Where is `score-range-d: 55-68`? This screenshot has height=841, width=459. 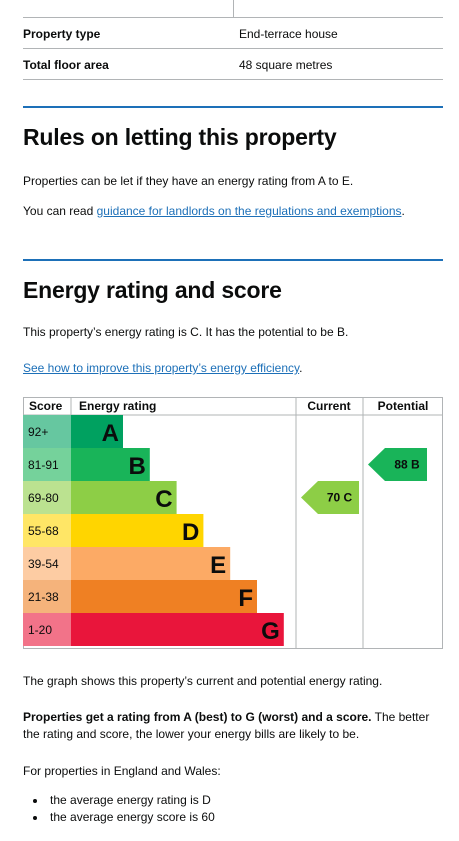 score-range-d: 55-68 is located at coordinates (43, 531).